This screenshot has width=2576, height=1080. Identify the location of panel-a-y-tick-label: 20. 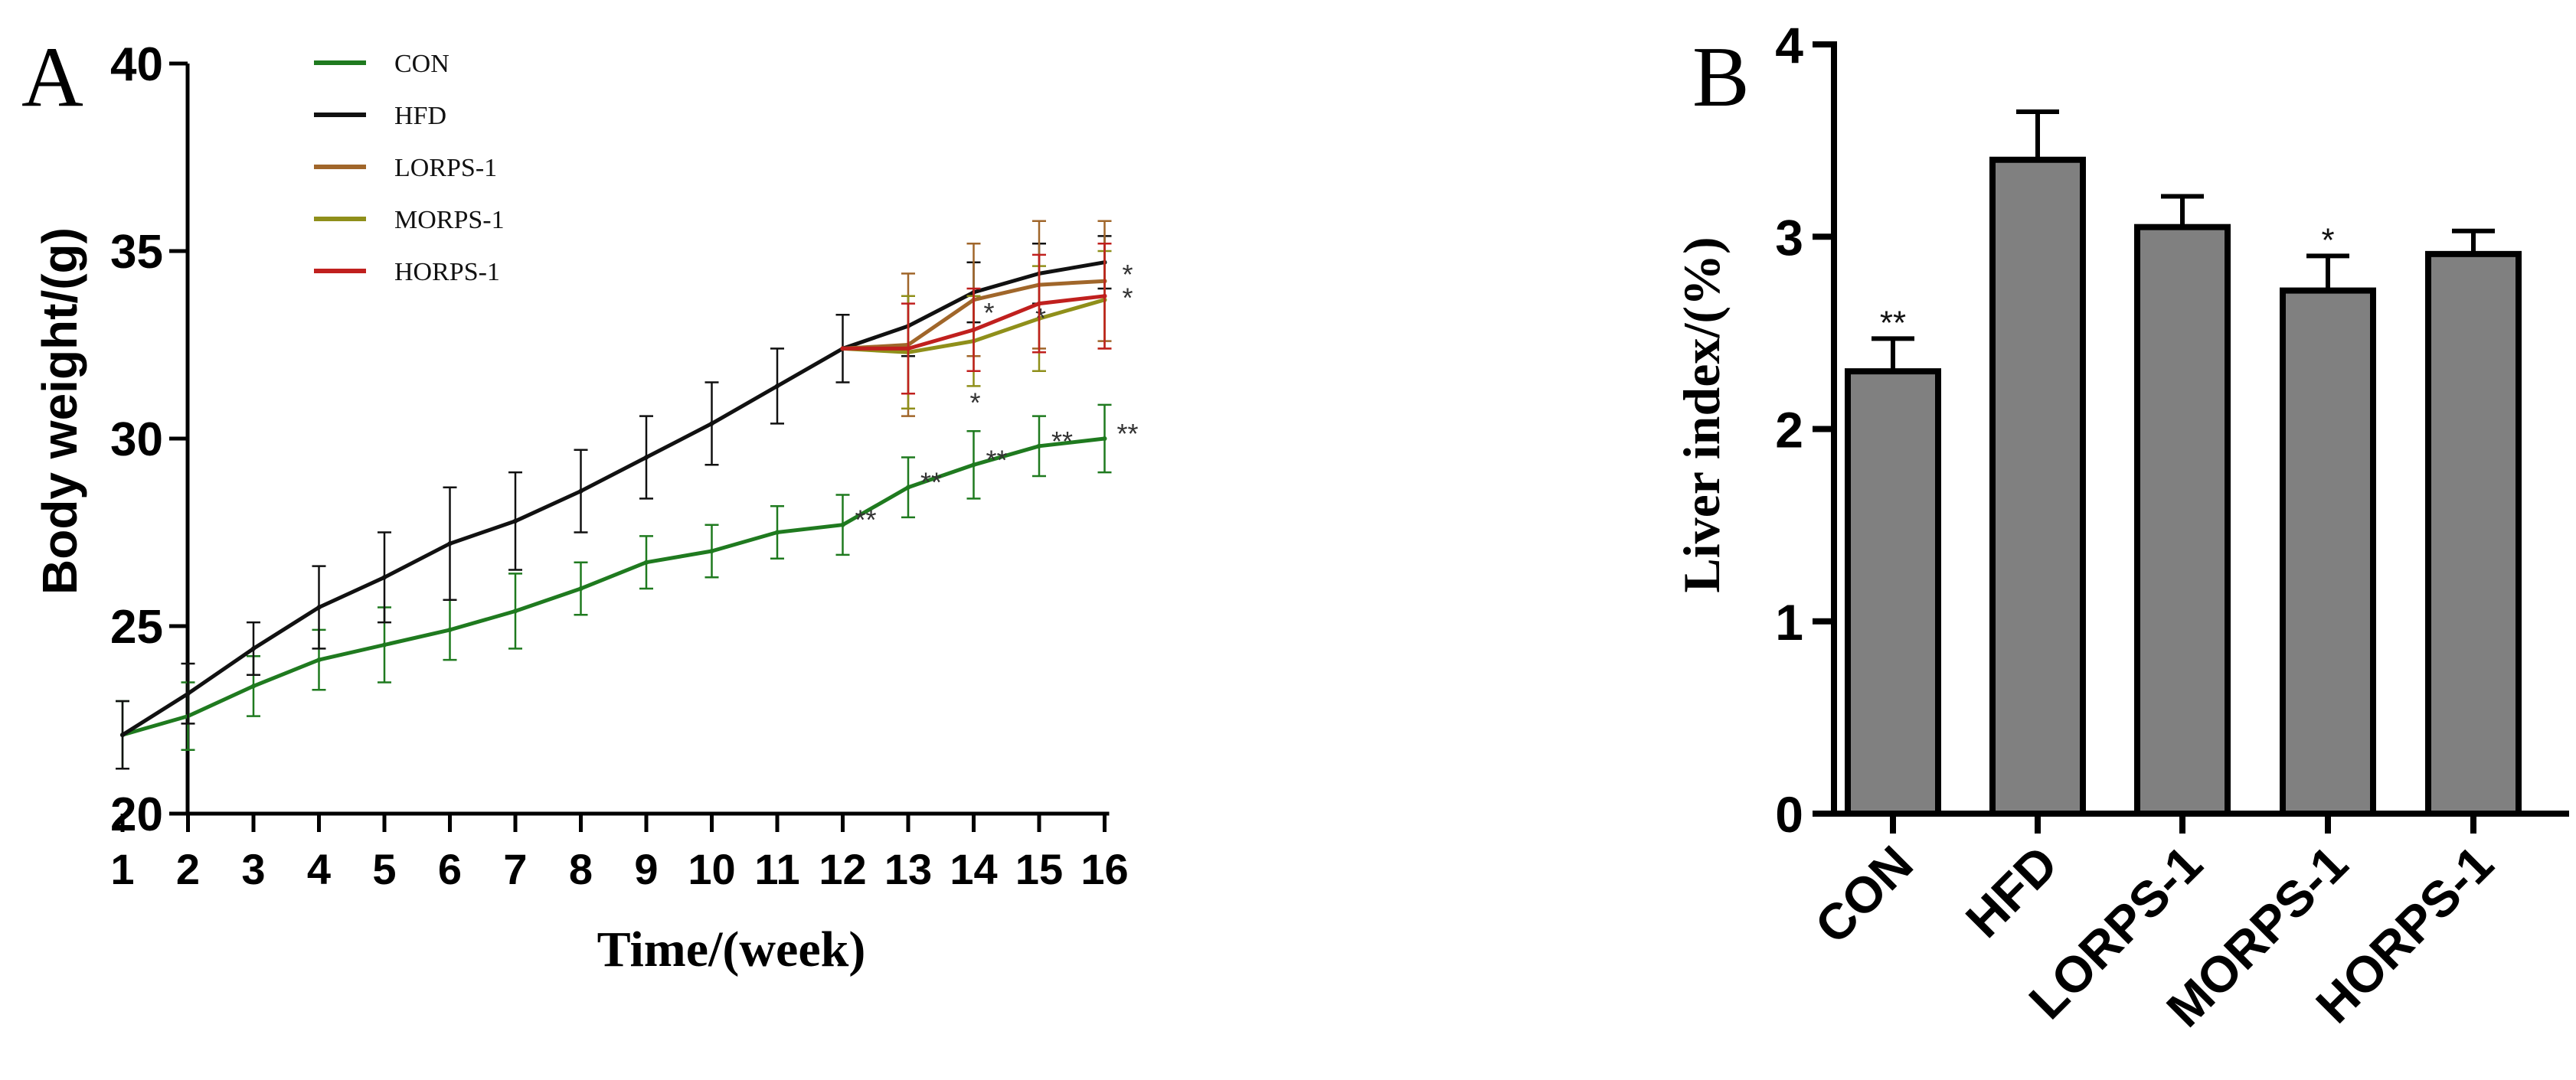
(136, 815).